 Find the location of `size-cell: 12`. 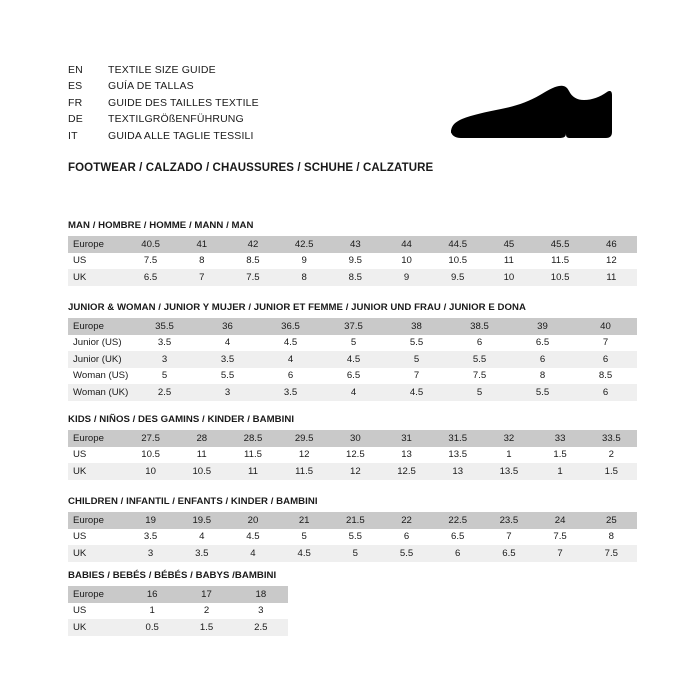

size-cell: 12 is located at coordinates (304, 454).